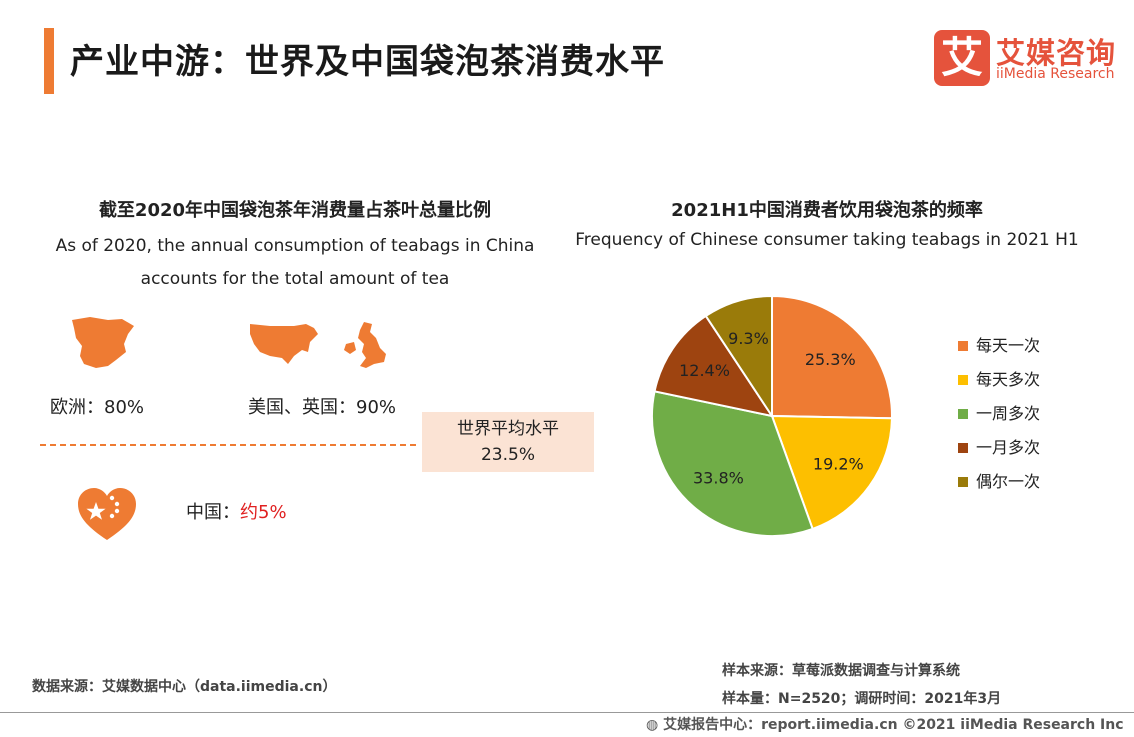 This screenshot has width=1134, height=737. What do you see at coordinates (827, 210) in the screenshot?
I see `chart-title: 2021H1中国消费者饮用袋泡茶的频率` at bounding box center [827, 210].